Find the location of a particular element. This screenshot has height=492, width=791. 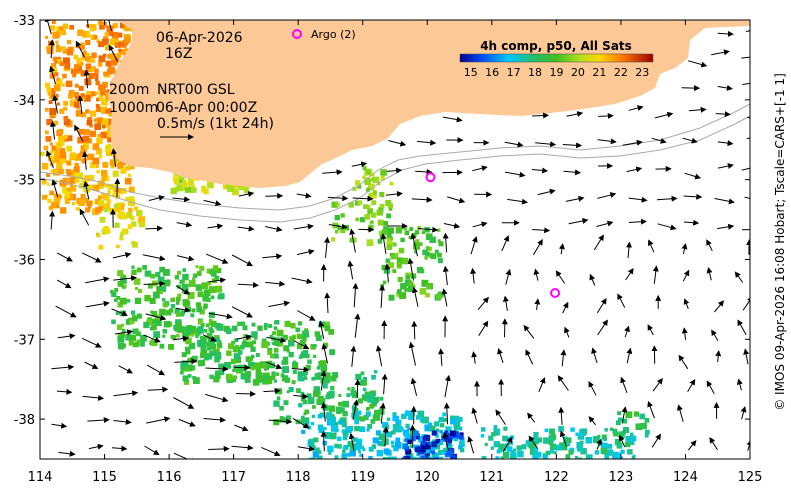

argo-floats is located at coordinates (493, 235).